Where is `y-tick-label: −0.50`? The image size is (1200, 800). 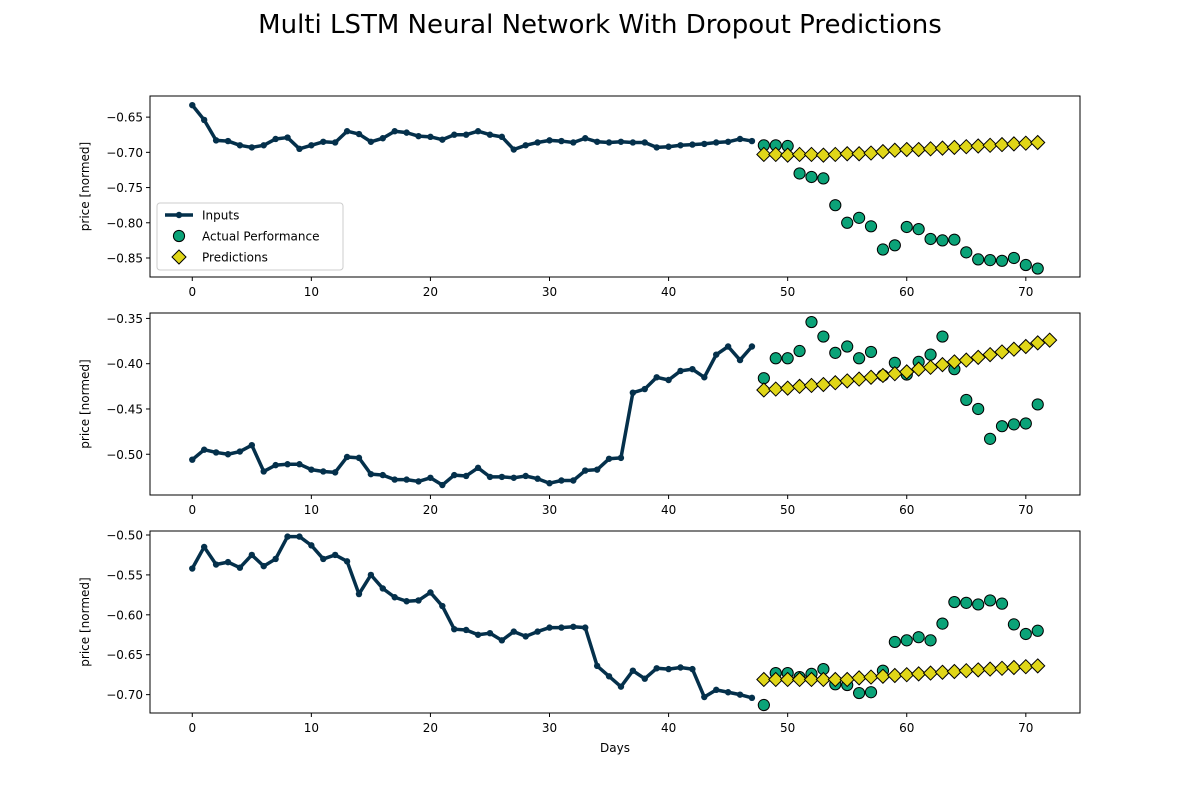 y-tick-label: −0.50 is located at coordinates (124, 455).